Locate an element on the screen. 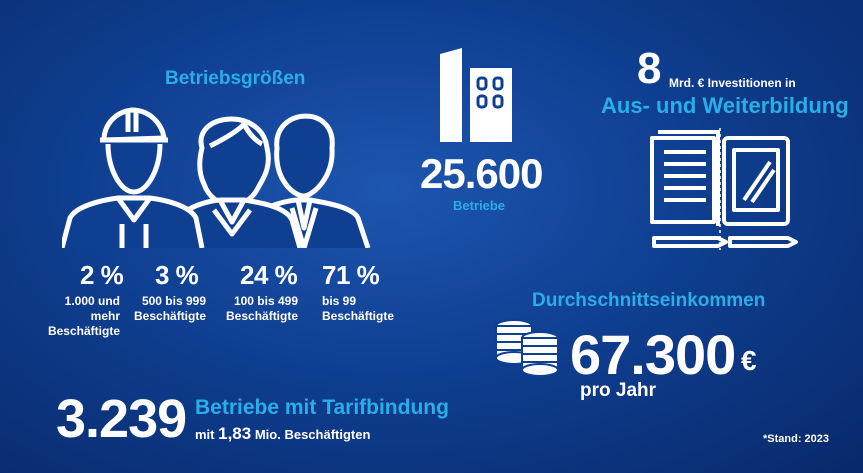 The width and height of the screenshot is (863, 473). workers-group-icon is located at coordinates (216, 177).